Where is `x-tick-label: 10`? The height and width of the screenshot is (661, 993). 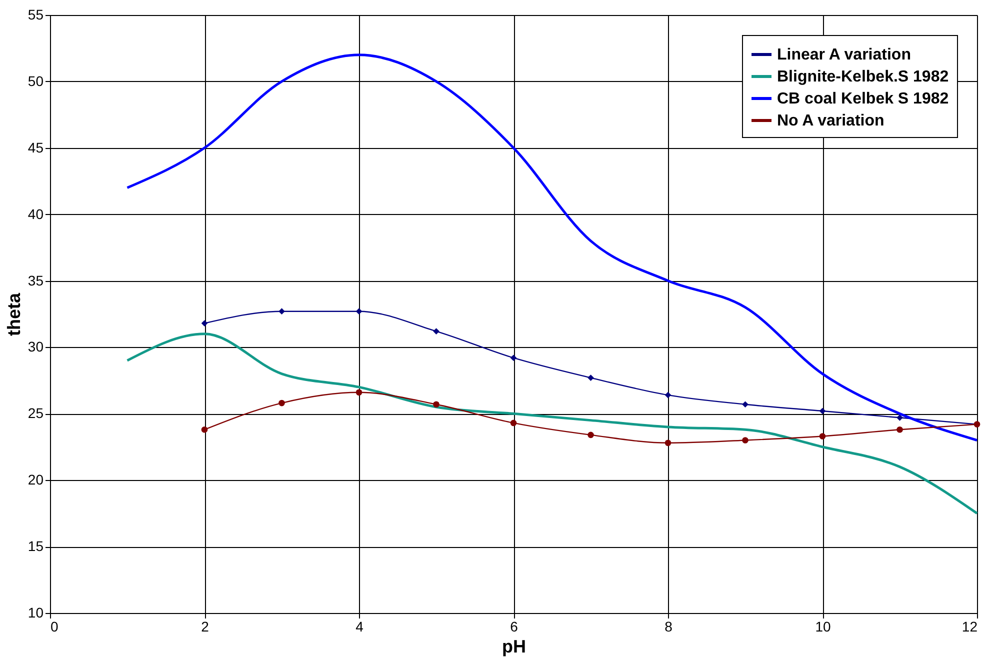 x-tick-label: 10 is located at coordinates (823, 626).